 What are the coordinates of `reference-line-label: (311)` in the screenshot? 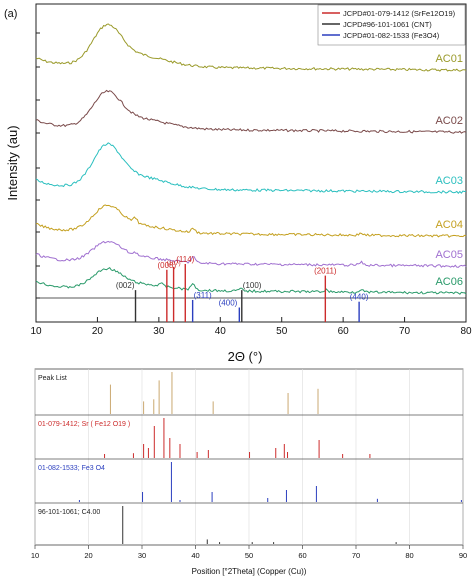 It's located at (203, 295).